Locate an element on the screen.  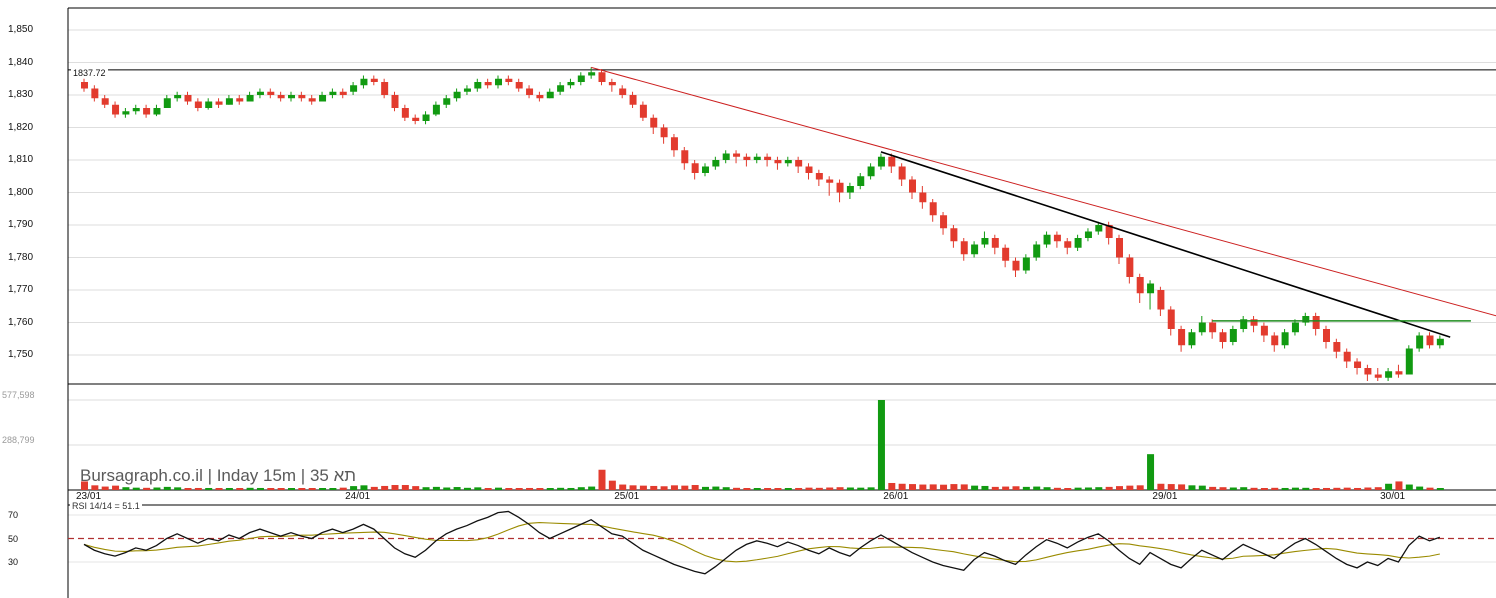
rsi-signal-line is located at coordinates (761, 542).